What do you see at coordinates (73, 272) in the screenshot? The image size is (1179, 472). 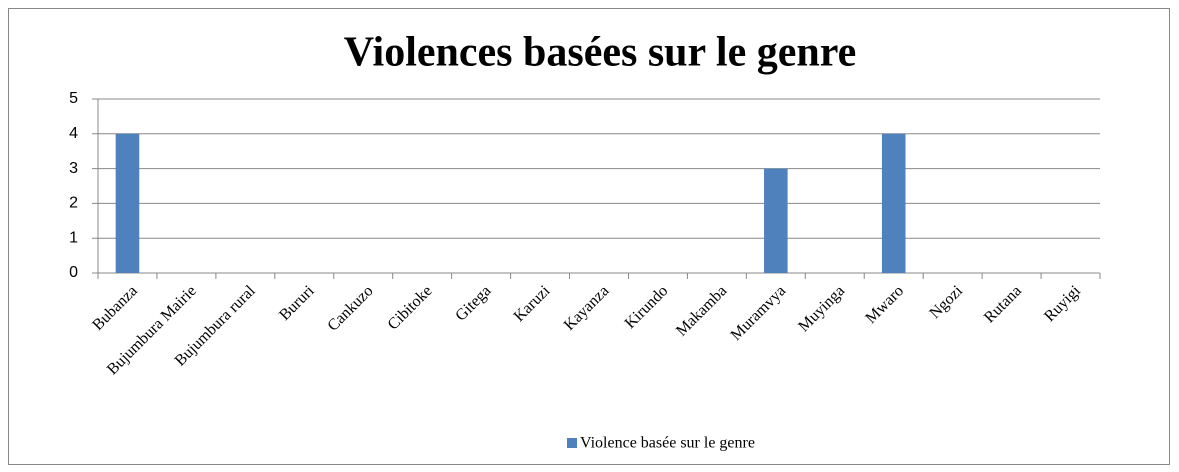 I see `y-tick-label: 0` at bounding box center [73, 272].